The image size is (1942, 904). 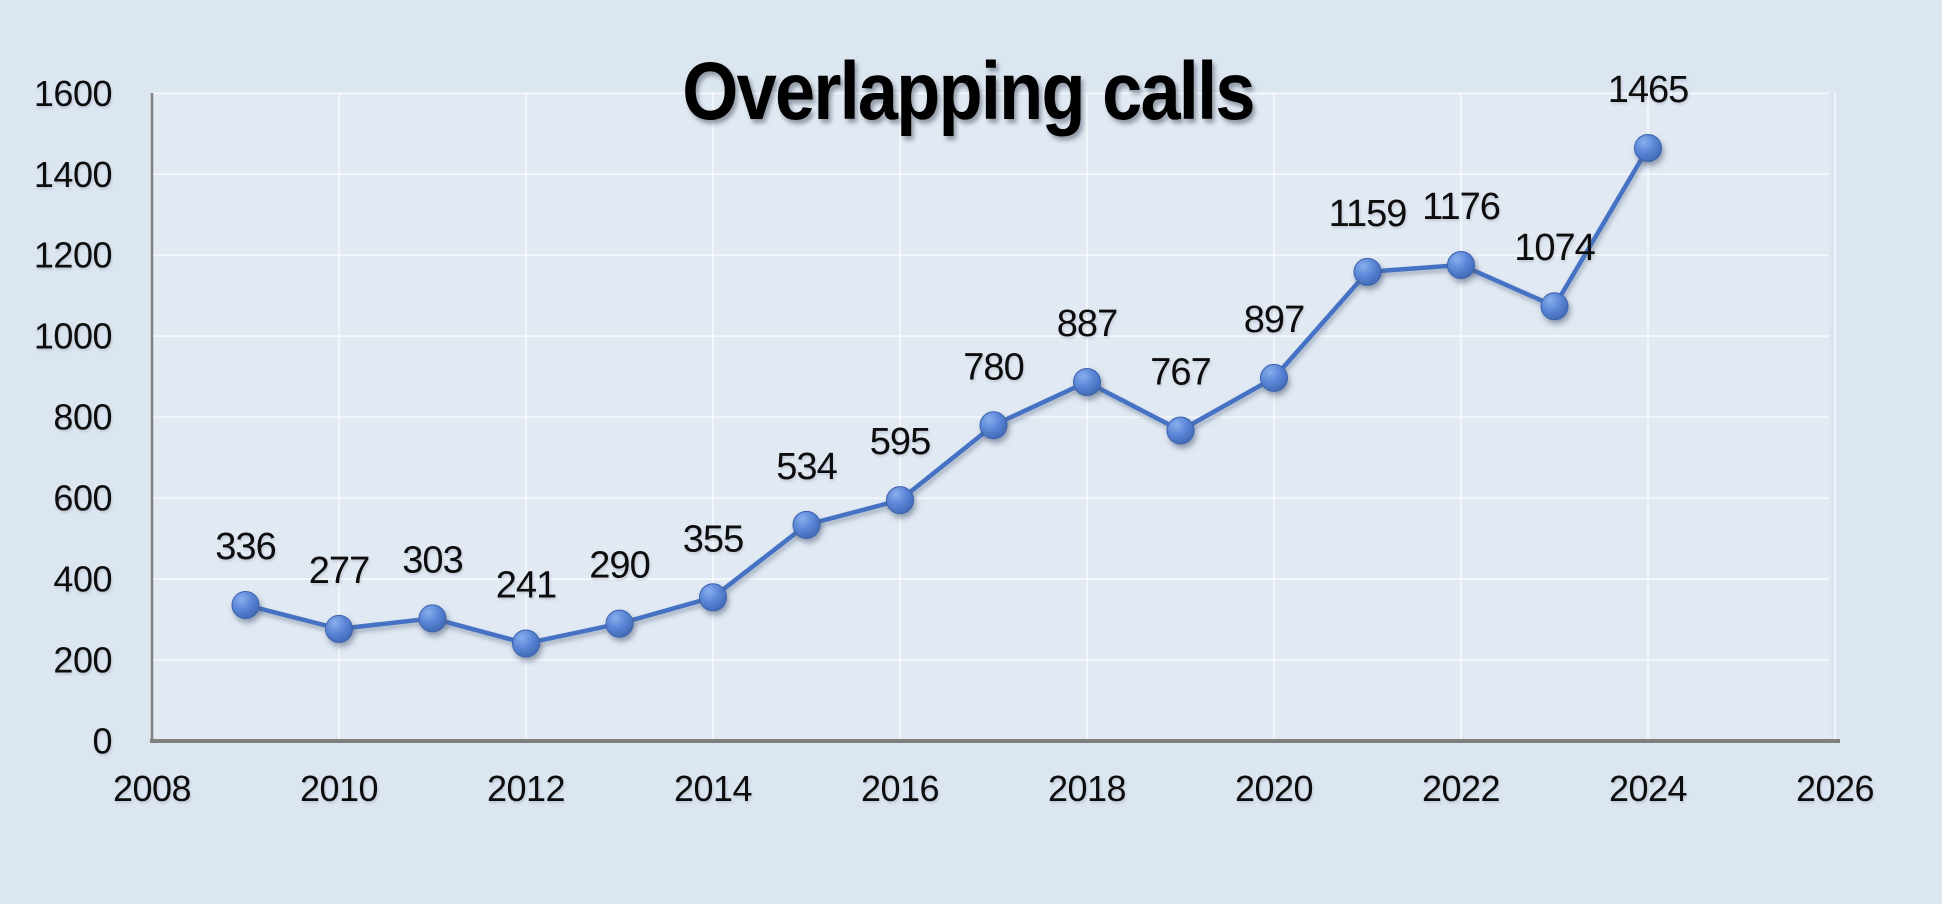 I want to click on data-point-label: 1074, so click(x=1554, y=248).